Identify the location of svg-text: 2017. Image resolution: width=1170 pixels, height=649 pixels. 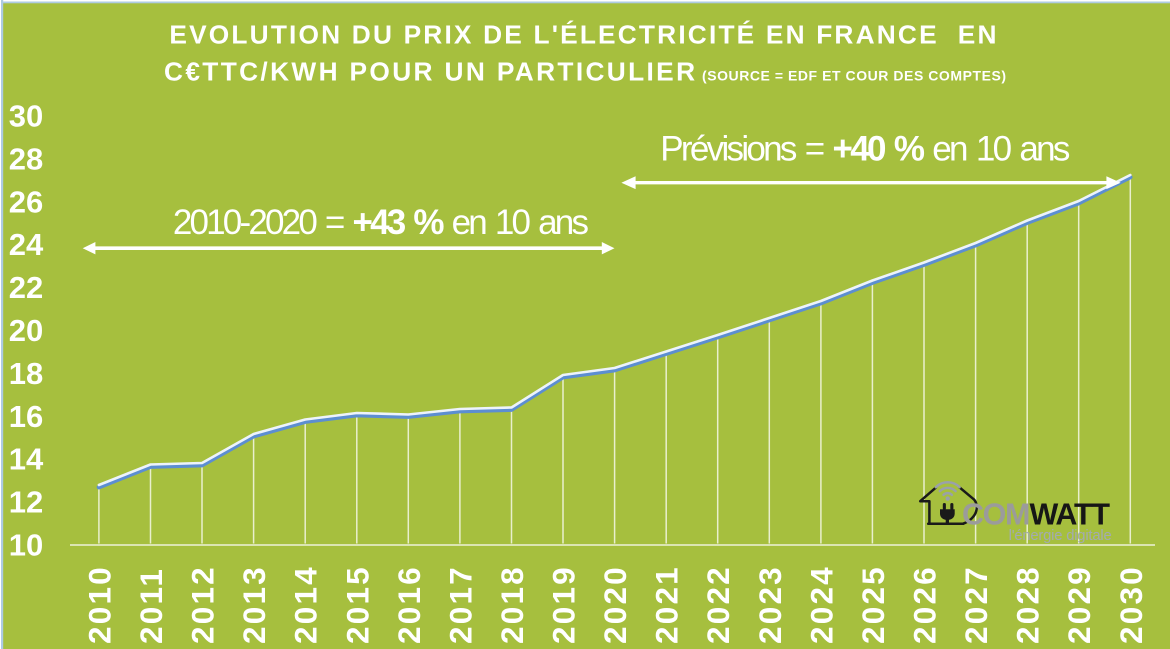
(460, 604).